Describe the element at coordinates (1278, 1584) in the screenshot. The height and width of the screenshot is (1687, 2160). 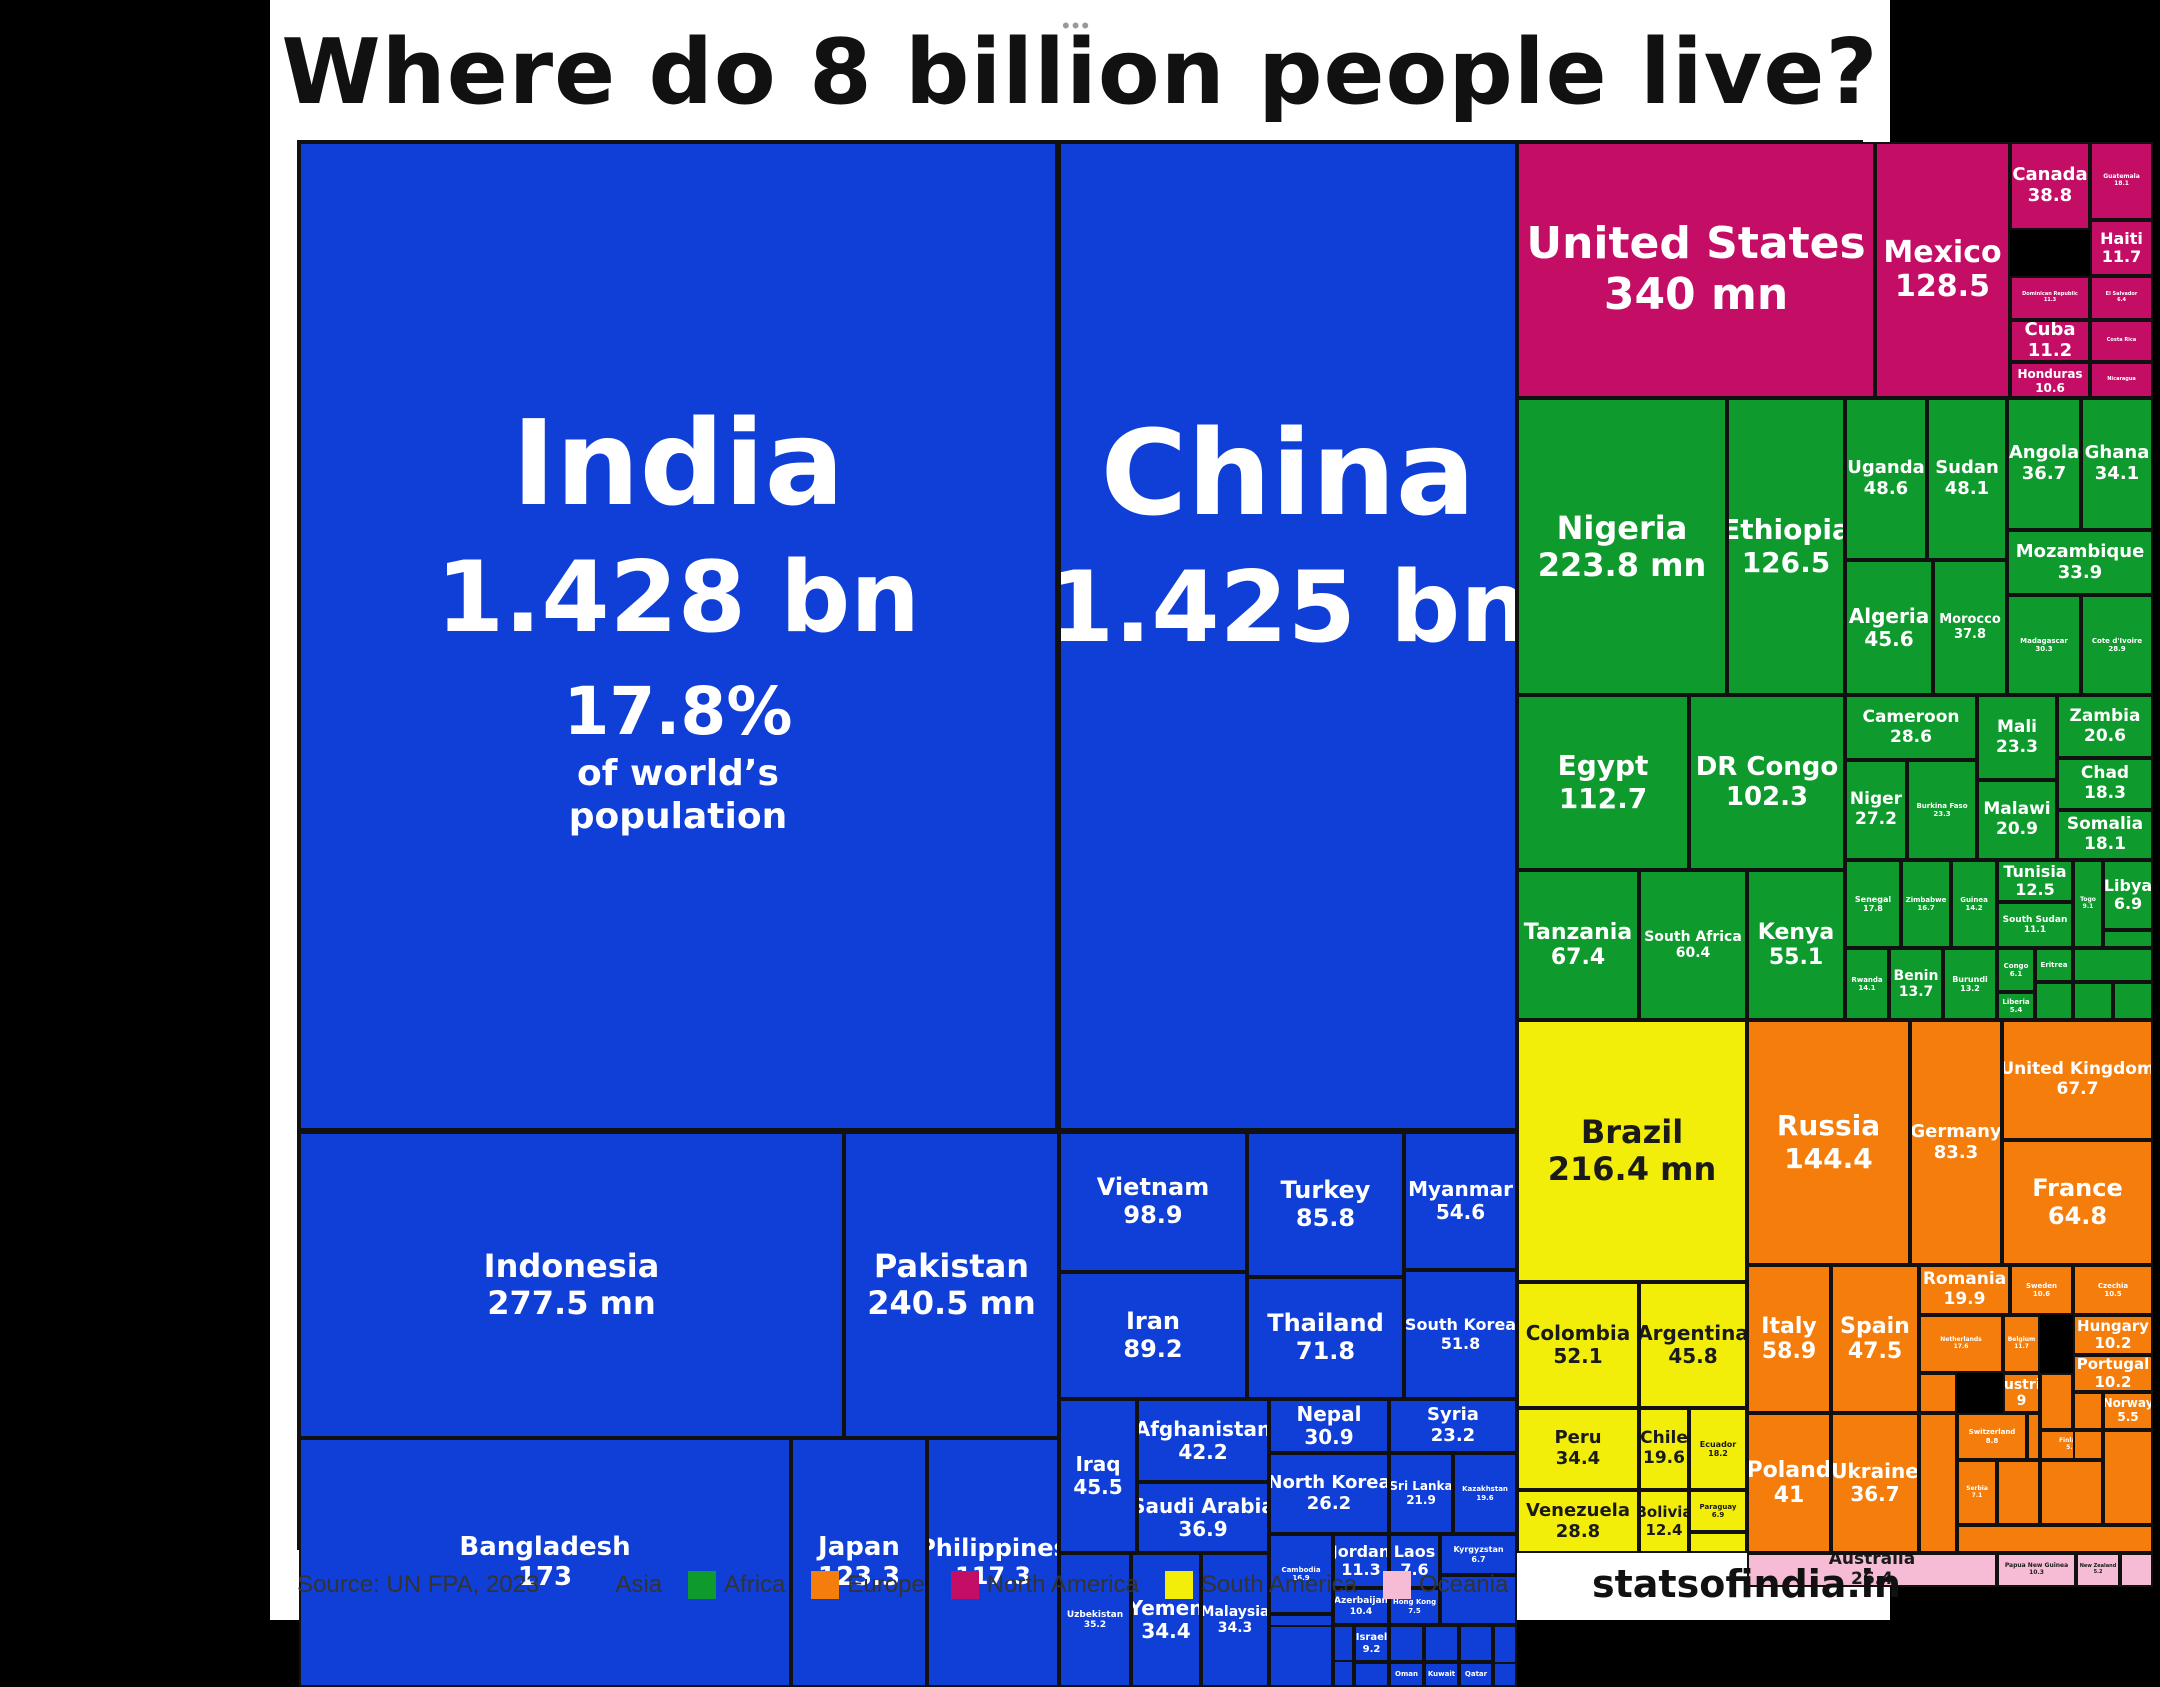
I see `legend-label: South America` at that location.